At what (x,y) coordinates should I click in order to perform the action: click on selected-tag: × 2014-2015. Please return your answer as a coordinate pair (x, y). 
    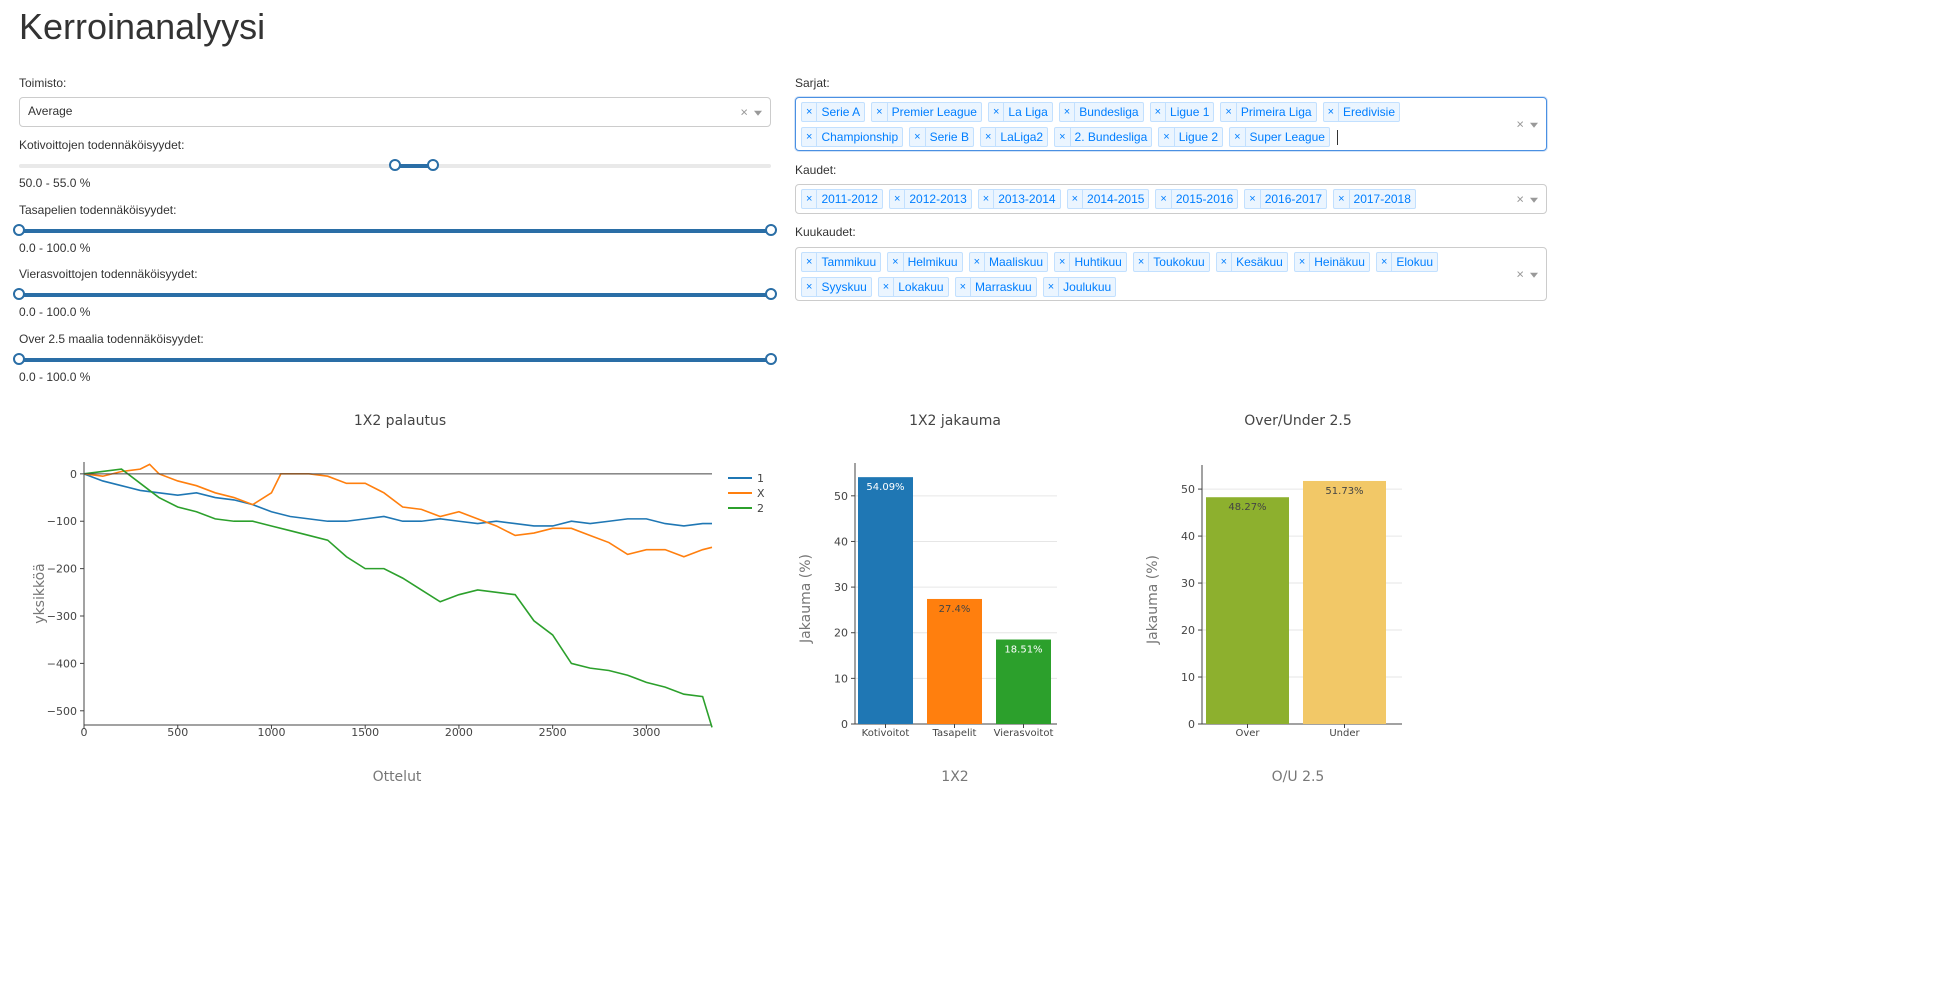
    Looking at the image, I should click on (1108, 199).